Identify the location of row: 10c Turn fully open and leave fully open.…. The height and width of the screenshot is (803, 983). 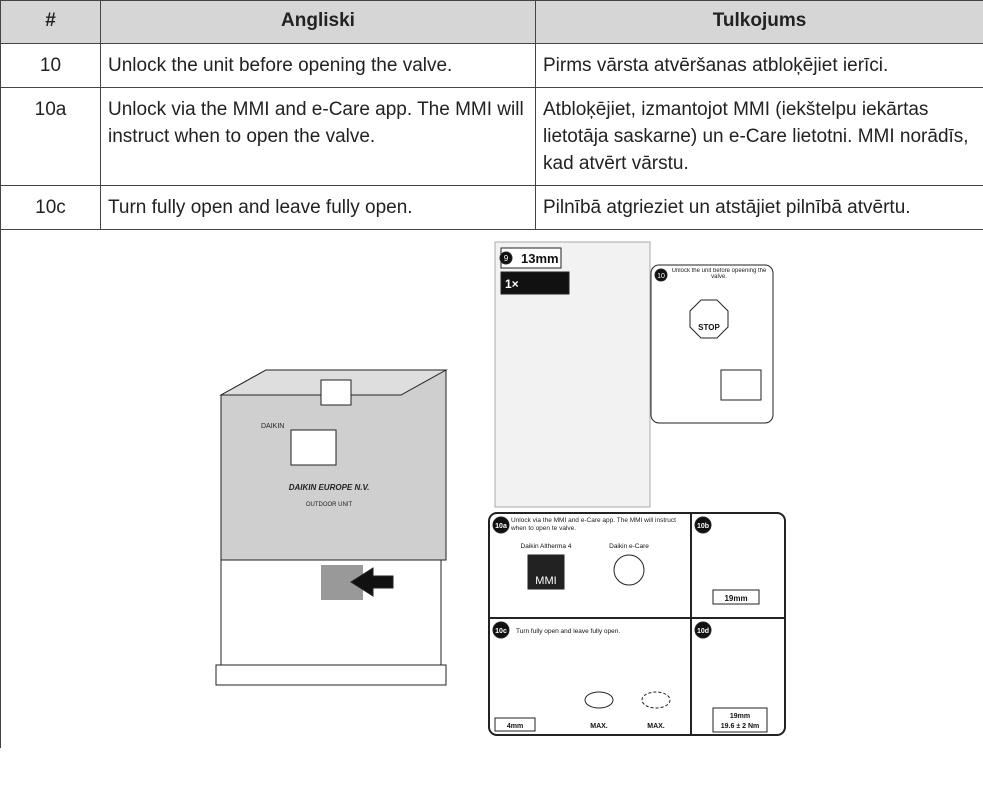
(491, 207).